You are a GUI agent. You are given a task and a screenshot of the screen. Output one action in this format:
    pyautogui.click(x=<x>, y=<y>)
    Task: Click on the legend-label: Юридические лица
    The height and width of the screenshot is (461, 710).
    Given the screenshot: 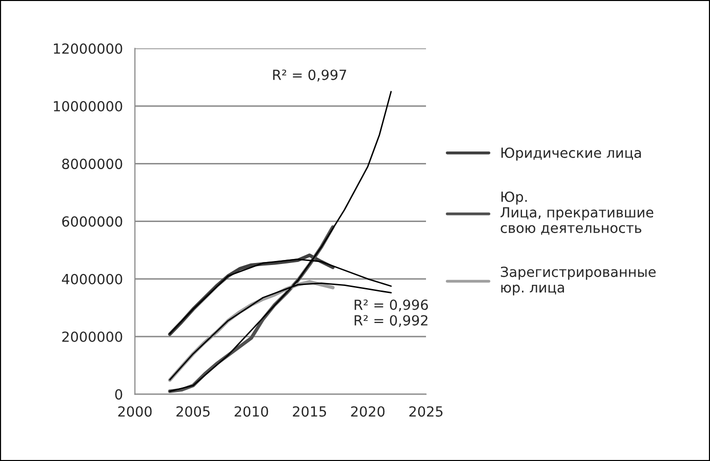 What is the action you would take?
    pyautogui.click(x=571, y=154)
    